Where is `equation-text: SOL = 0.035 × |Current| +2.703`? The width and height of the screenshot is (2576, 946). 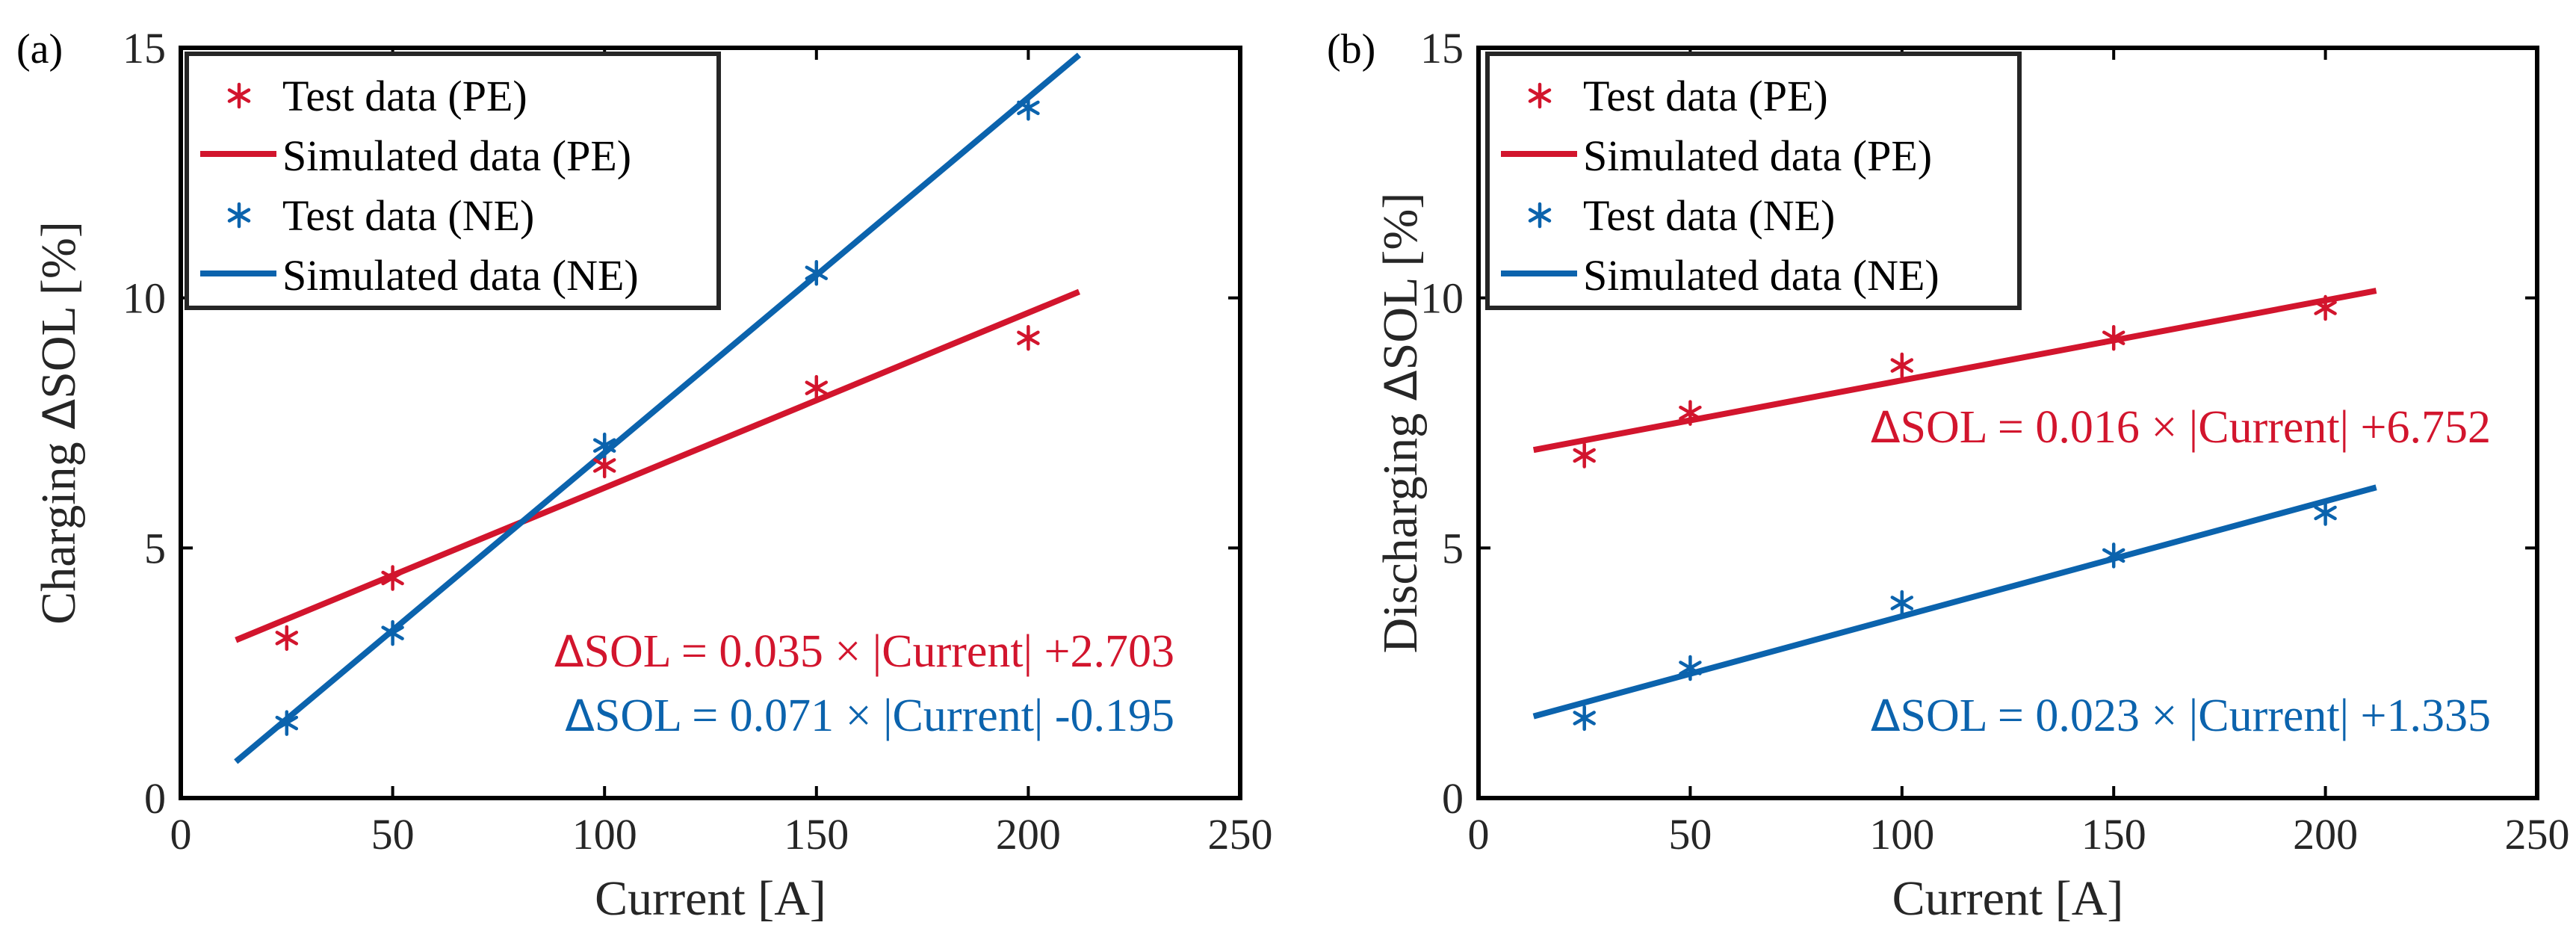
equation-text: SOL = 0.035 × |Current| +2.703 is located at coordinates (879, 651).